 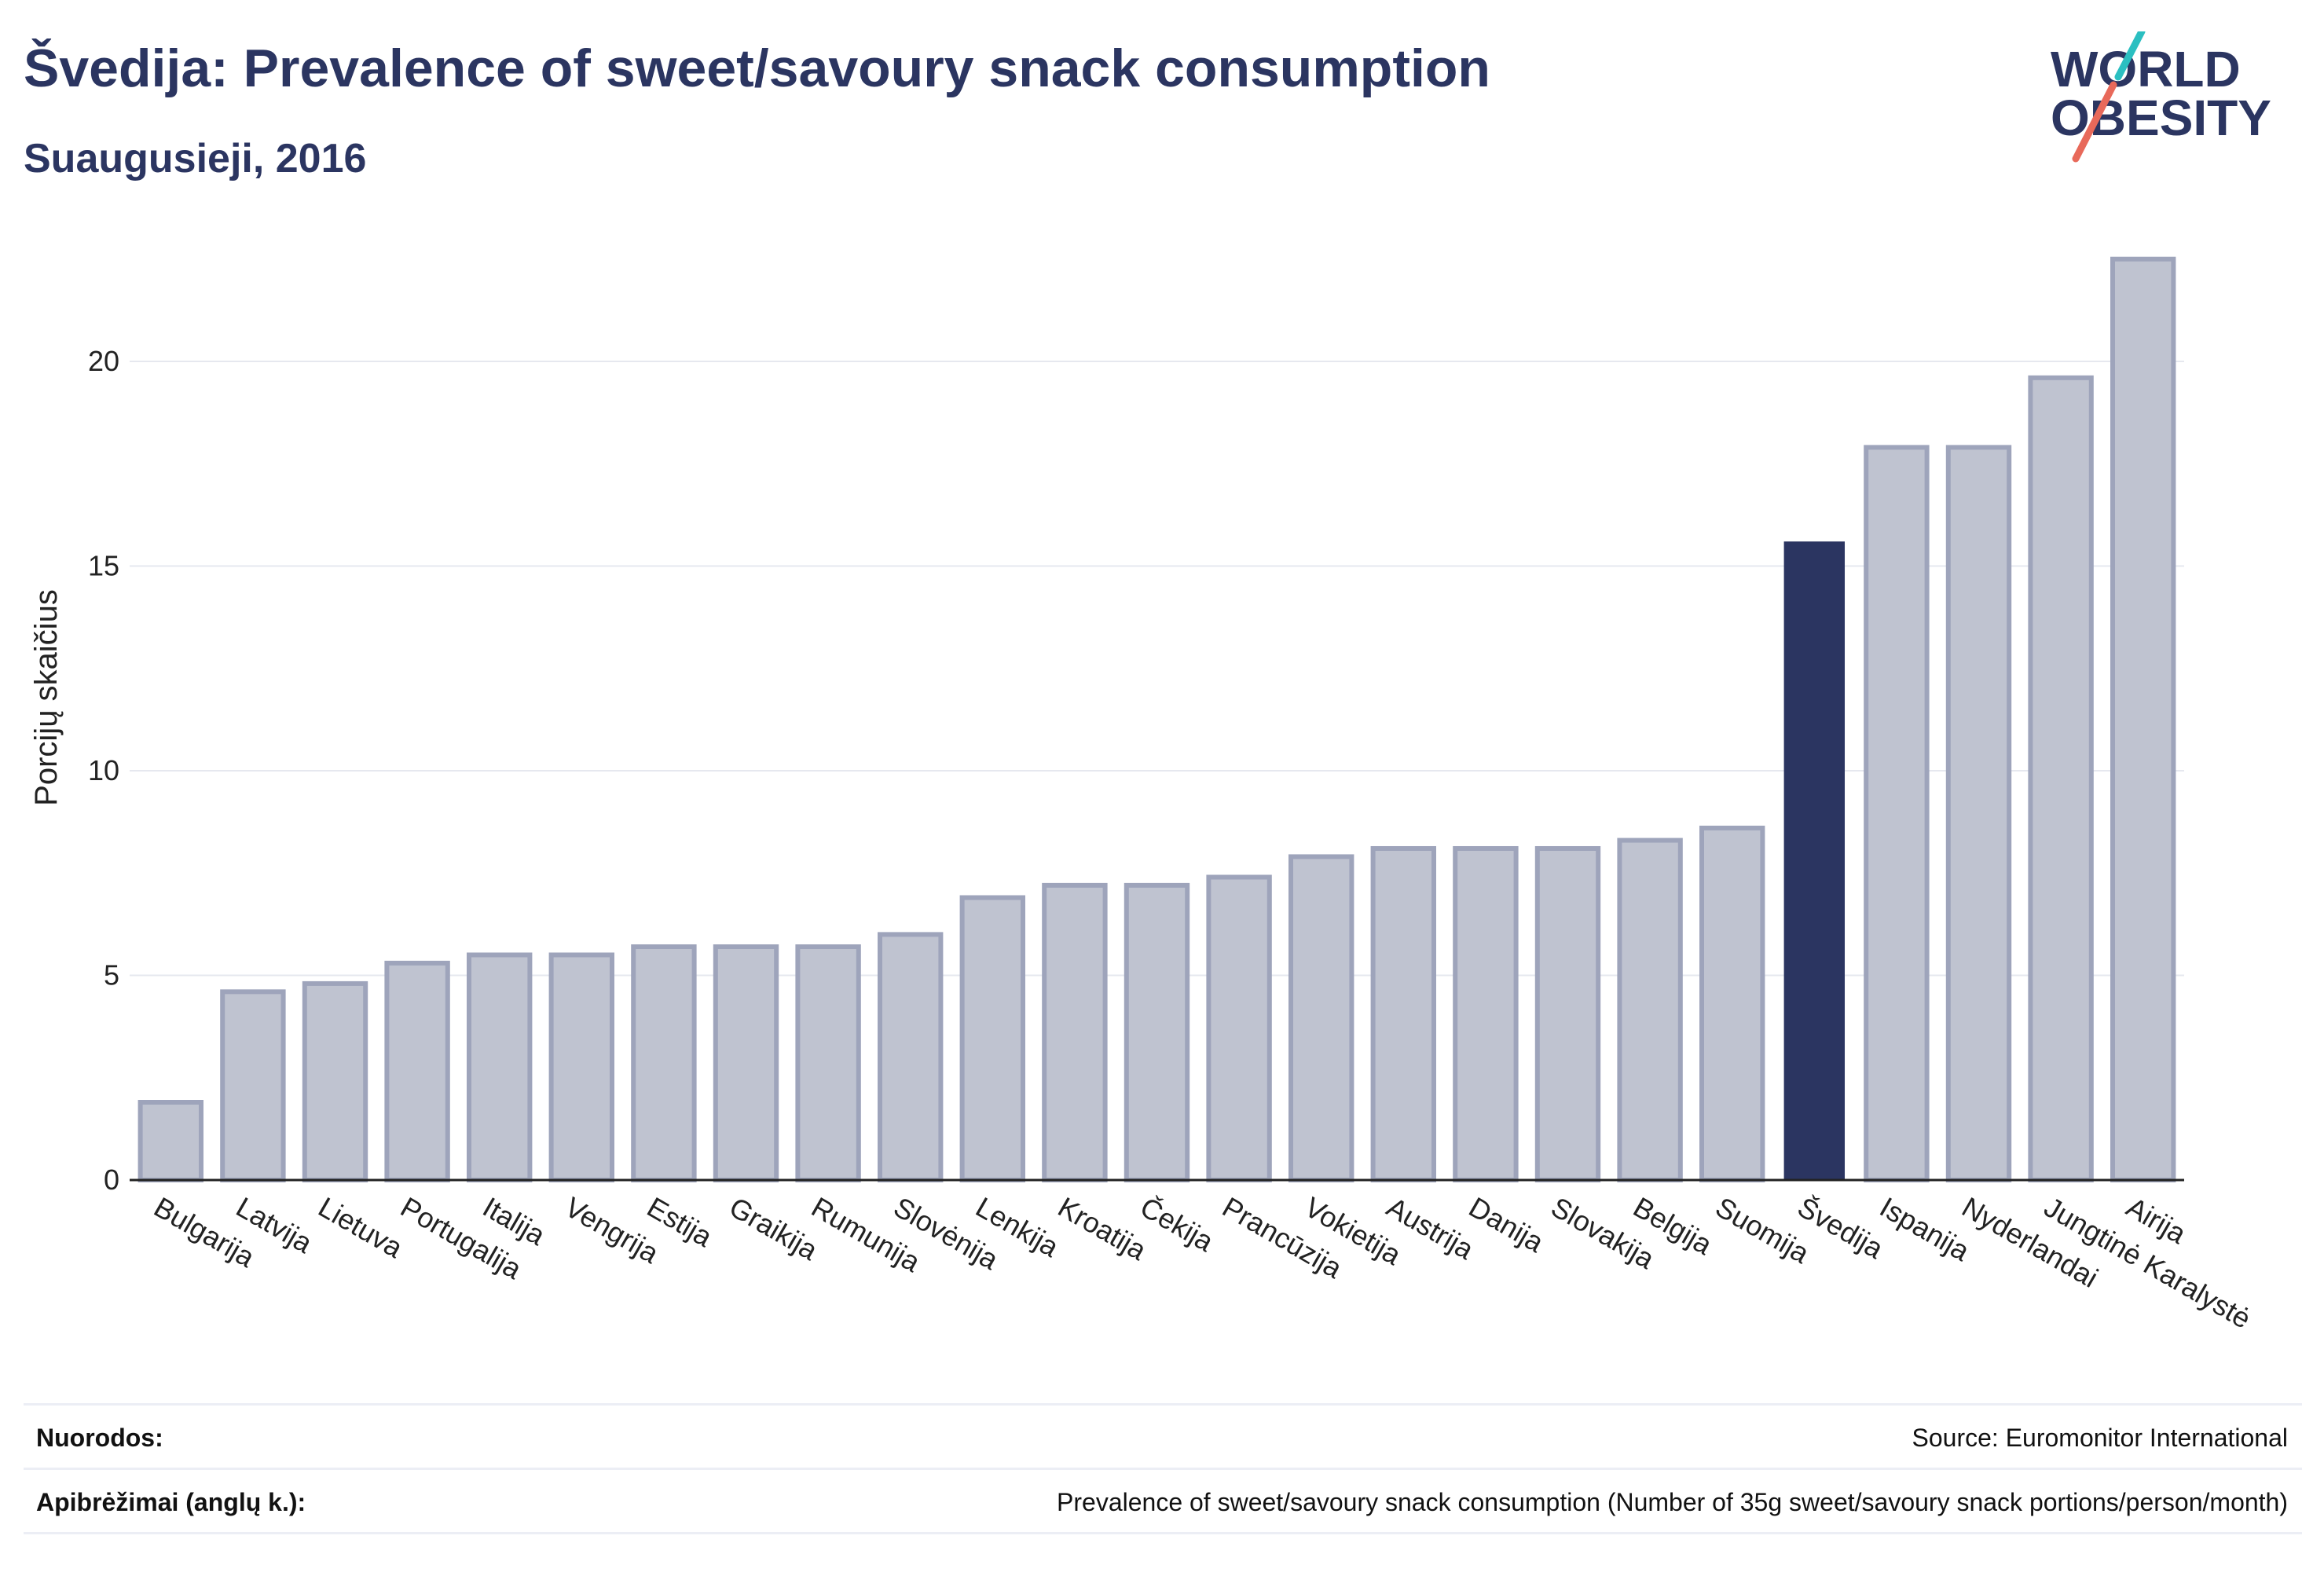 I want to click on x-tick-label: Ispanija, so click(x=1925, y=1228).